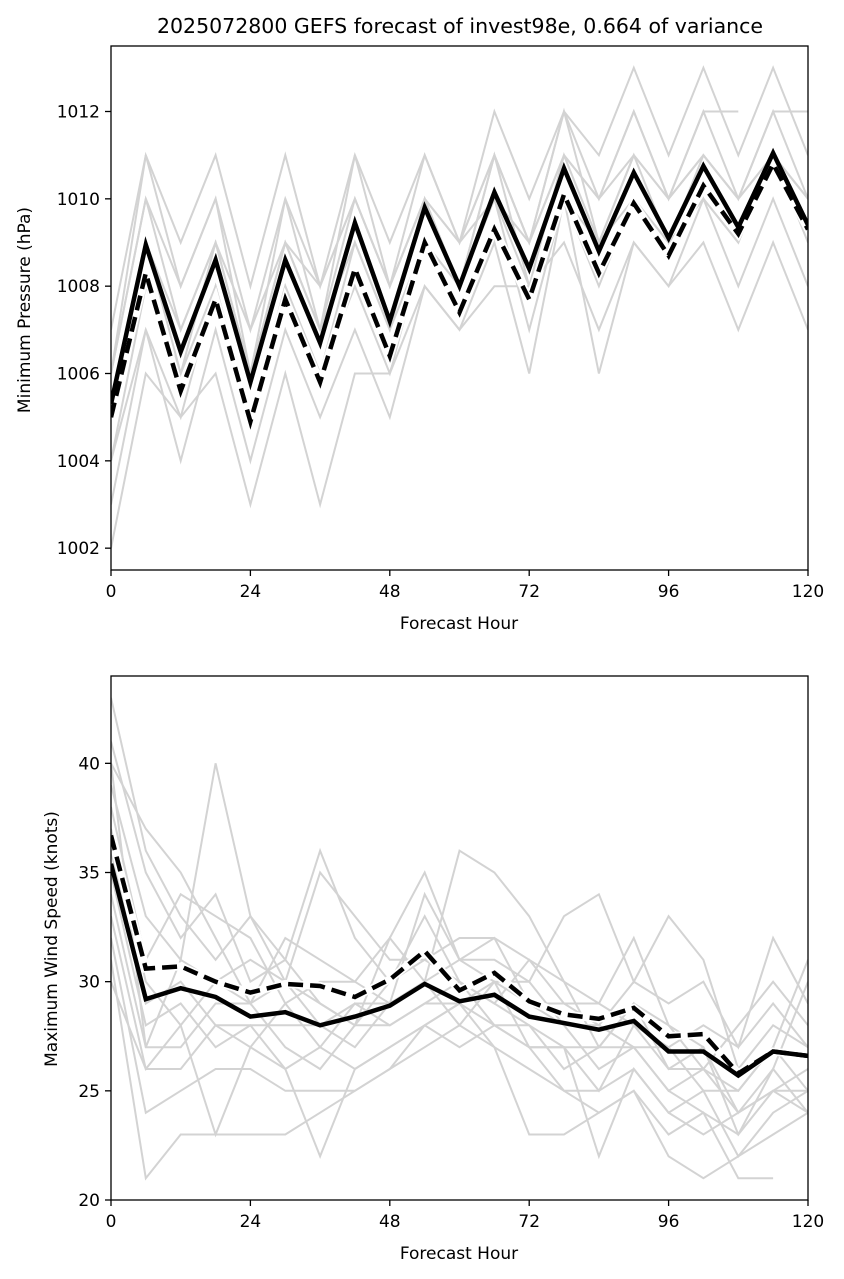 The height and width of the screenshot is (1279, 844). I want to click on y-tick-label: 40, so click(89, 764).